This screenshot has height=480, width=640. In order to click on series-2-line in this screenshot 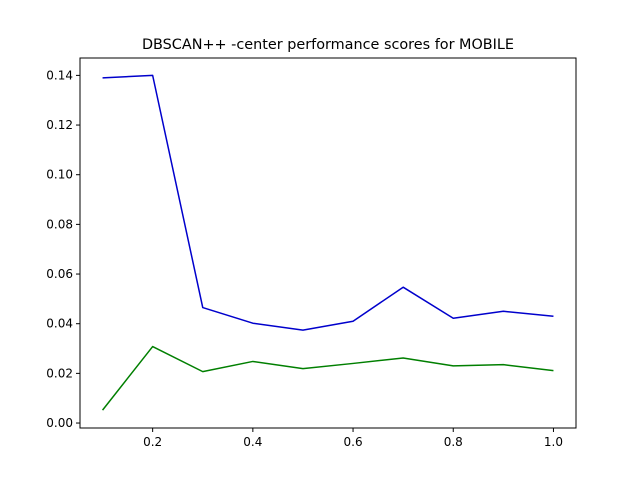, I will do `click(327, 378)`.